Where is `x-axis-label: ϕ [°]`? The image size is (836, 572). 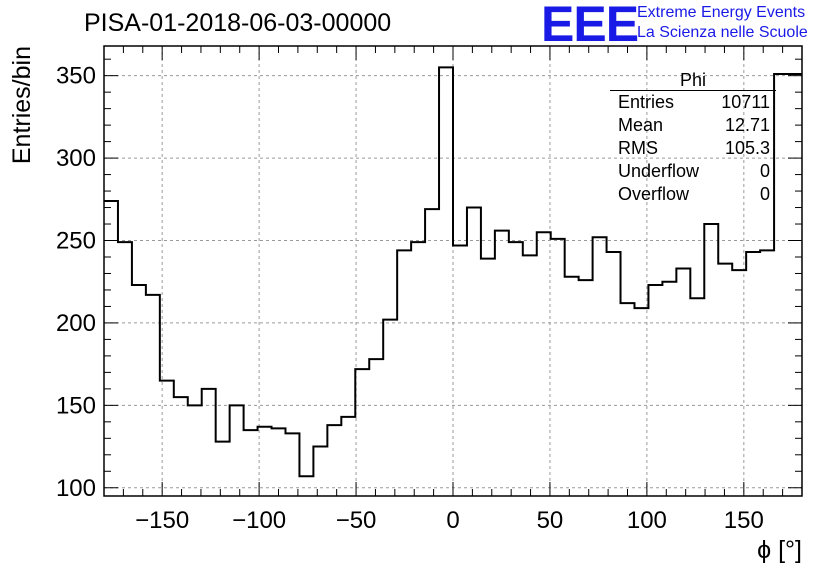 x-axis-label: ϕ [°] is located at coordinates (779, 550).